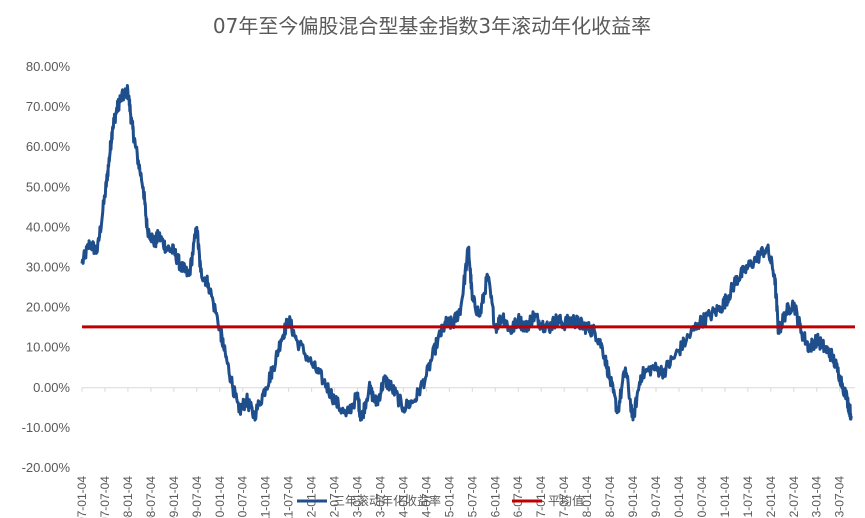 This screenshot has height=518, width=865. Describe the element at coordinates (48, 146) in the screenshot. I see `y-tick-label: 60.00%` at that location.